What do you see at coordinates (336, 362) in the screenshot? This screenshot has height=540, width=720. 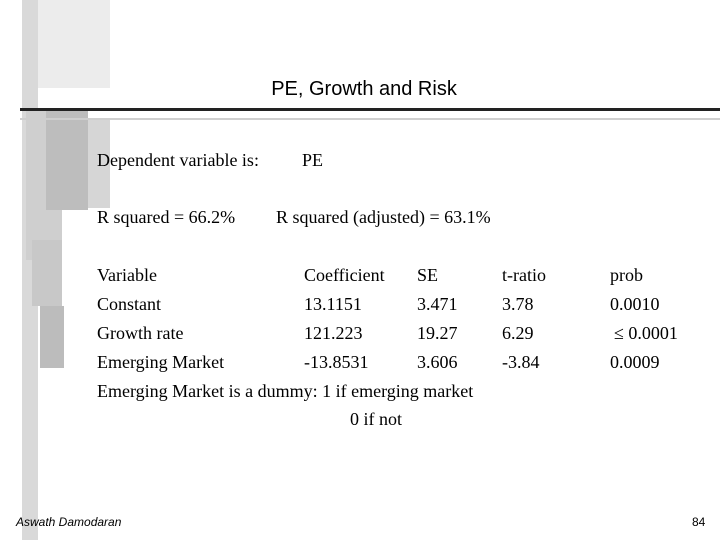 I see `cell-coefficient: -13.8531` at bounding box center [336, 362].